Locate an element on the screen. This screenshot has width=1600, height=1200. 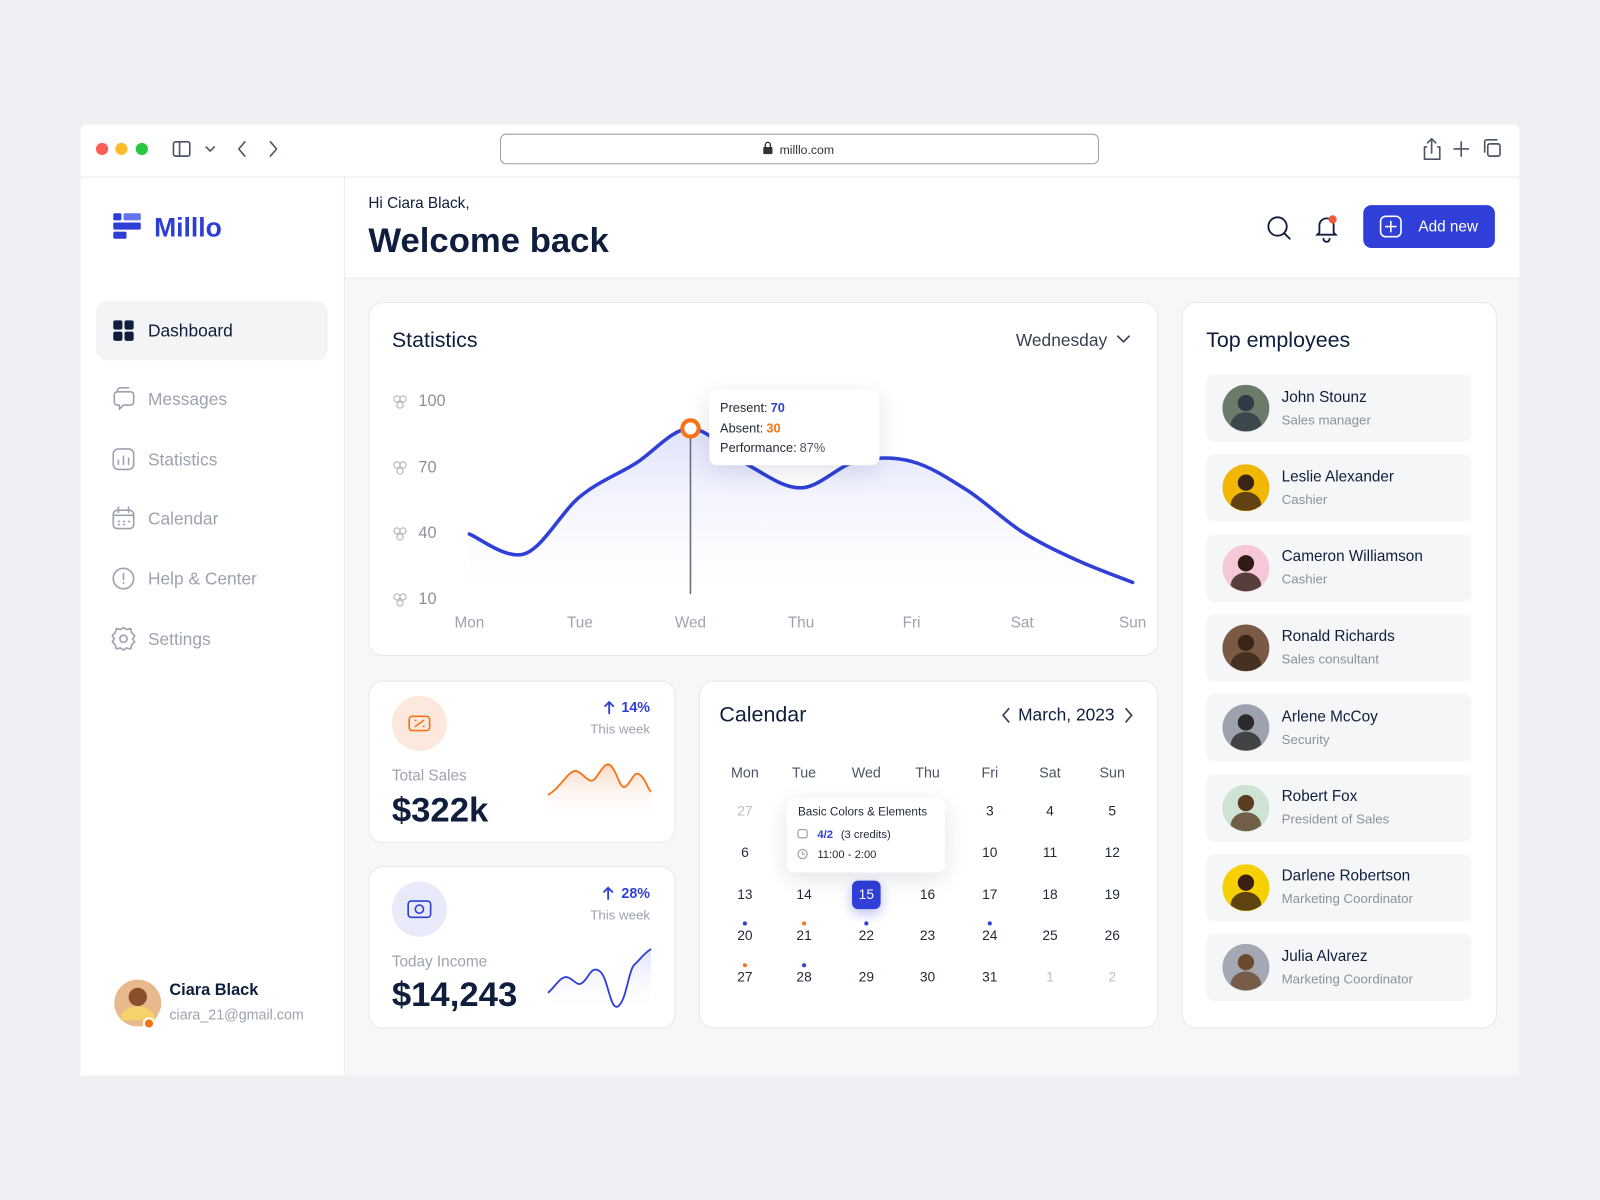
nav-item: Calendar is located at coordinates (183, 518).